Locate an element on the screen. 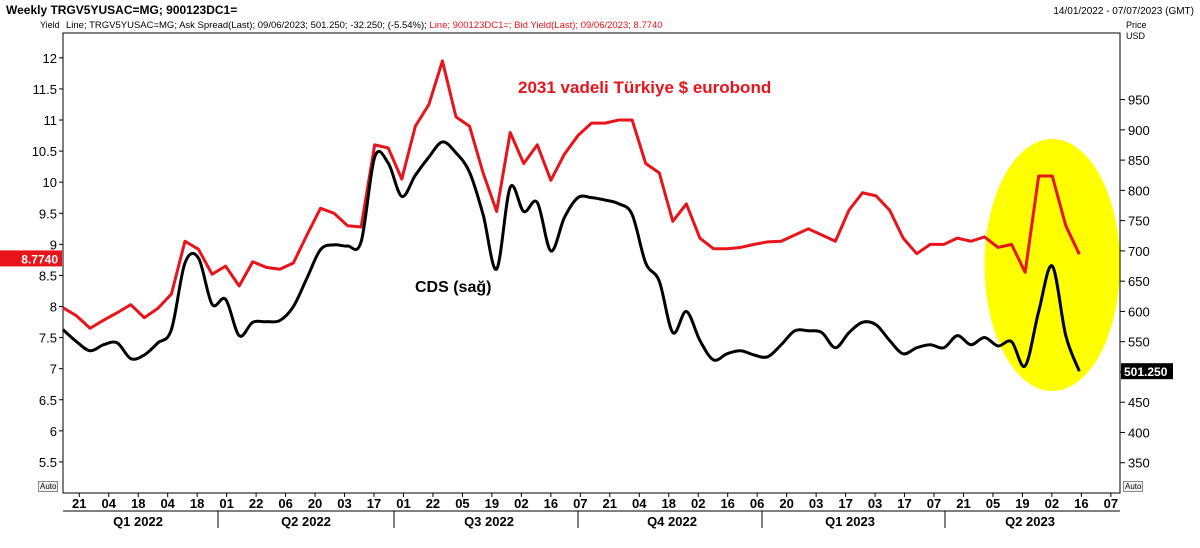 Image resolution: width=1200 pixels, height=548 pixels. right-axis-tick-label: 950 is located at coordinates (1139, 100).